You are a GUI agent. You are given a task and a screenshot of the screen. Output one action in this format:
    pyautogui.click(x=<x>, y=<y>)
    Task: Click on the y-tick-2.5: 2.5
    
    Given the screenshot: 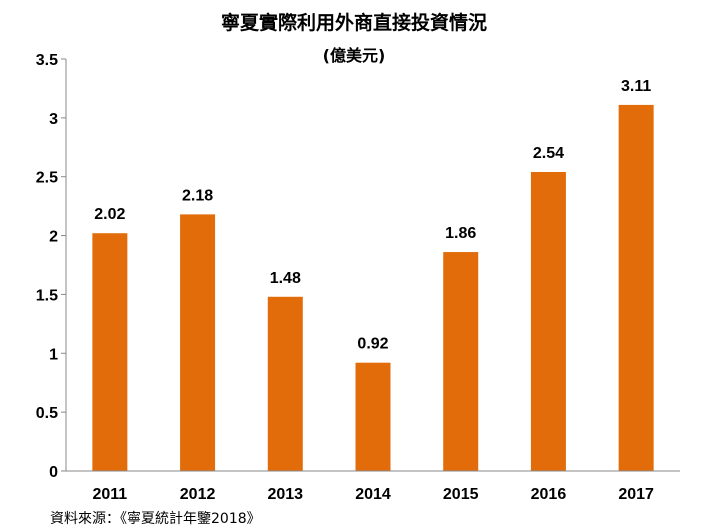 What is the action you would take?
    pyautogui.click(x=47, y=178)
    